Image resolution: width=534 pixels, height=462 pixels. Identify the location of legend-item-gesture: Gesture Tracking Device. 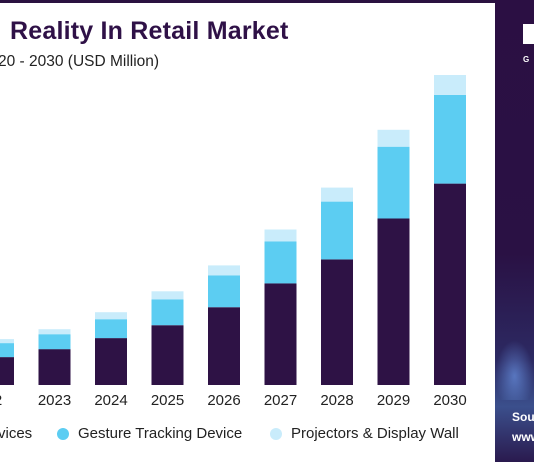
(149, 433).